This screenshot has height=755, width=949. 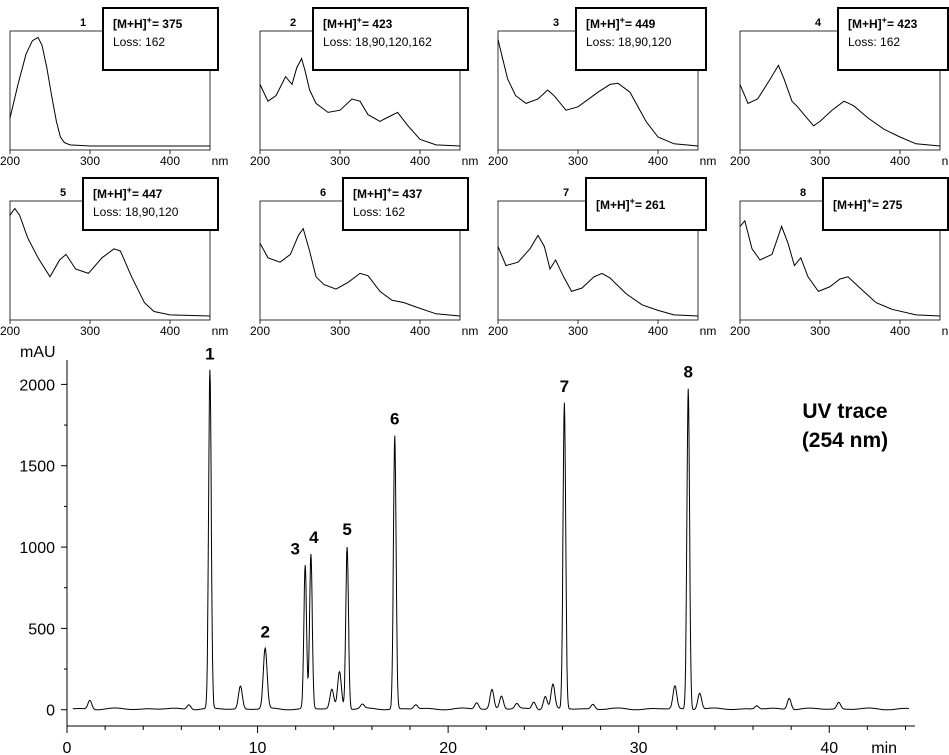 What do you see at coordinates (803, 193) in the screenshot?
I see `spectrum-peak-number: 8` at bounding box center [803, 193].